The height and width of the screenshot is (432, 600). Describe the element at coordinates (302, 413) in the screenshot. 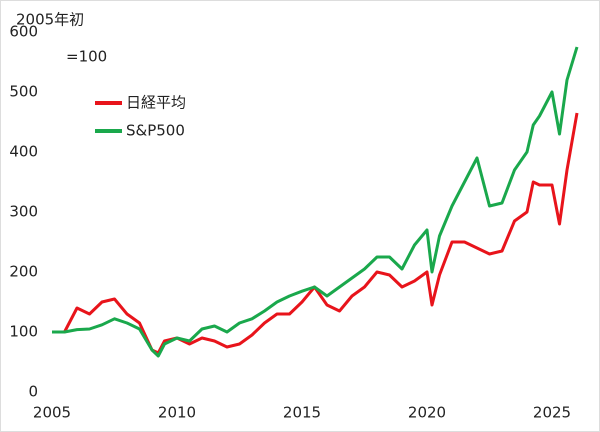

I see `x-tick-label: 2015` at that location.